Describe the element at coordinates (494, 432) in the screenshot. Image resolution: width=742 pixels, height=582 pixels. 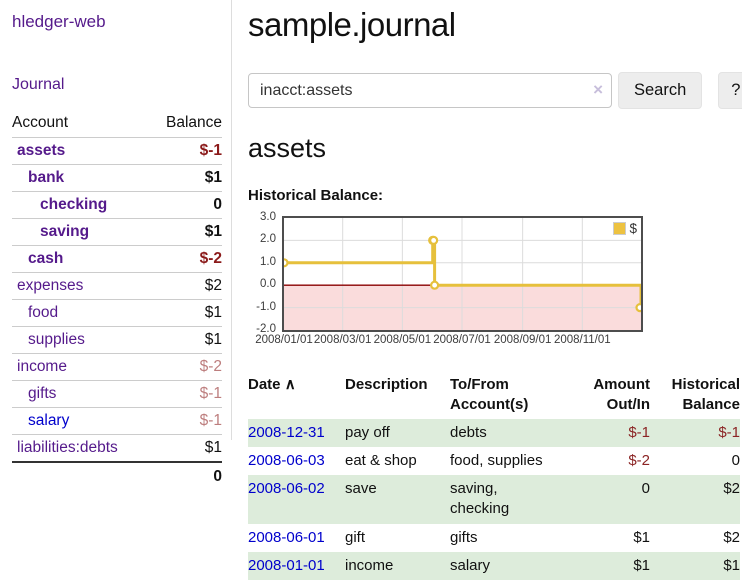
I see `register-row: 2008-12-31 pay off debts $-1 $-1` at that location.